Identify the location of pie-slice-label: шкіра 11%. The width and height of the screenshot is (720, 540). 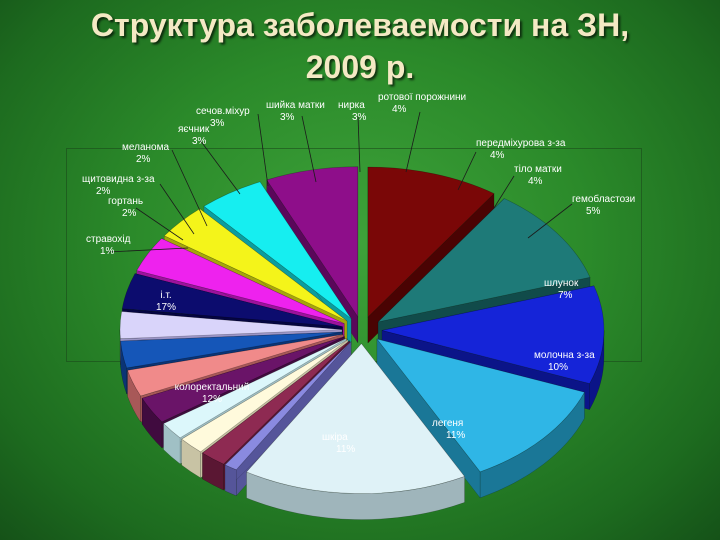
(338, 443).